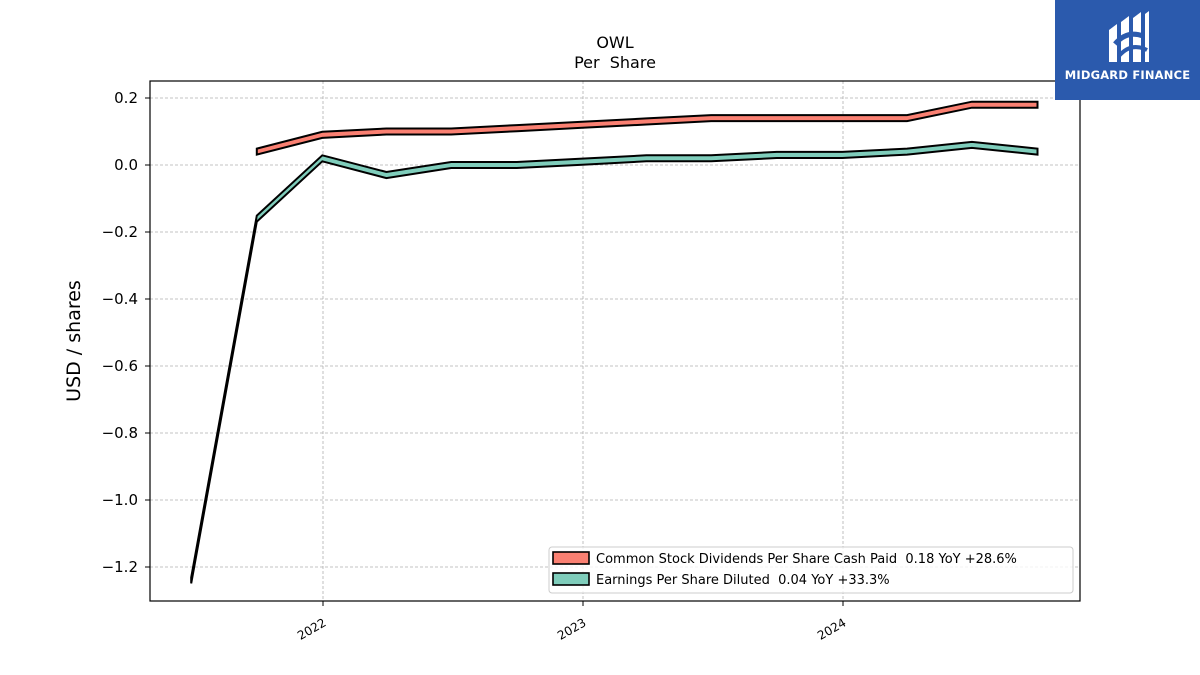  Describe the element at coordinates (614, 42) in the screenshot. I see `chart-title: OWL` at that location.